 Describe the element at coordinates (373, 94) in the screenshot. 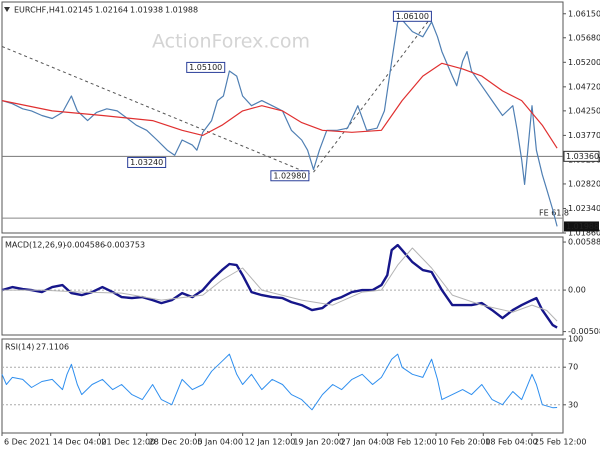

I see `trendline` at that location.